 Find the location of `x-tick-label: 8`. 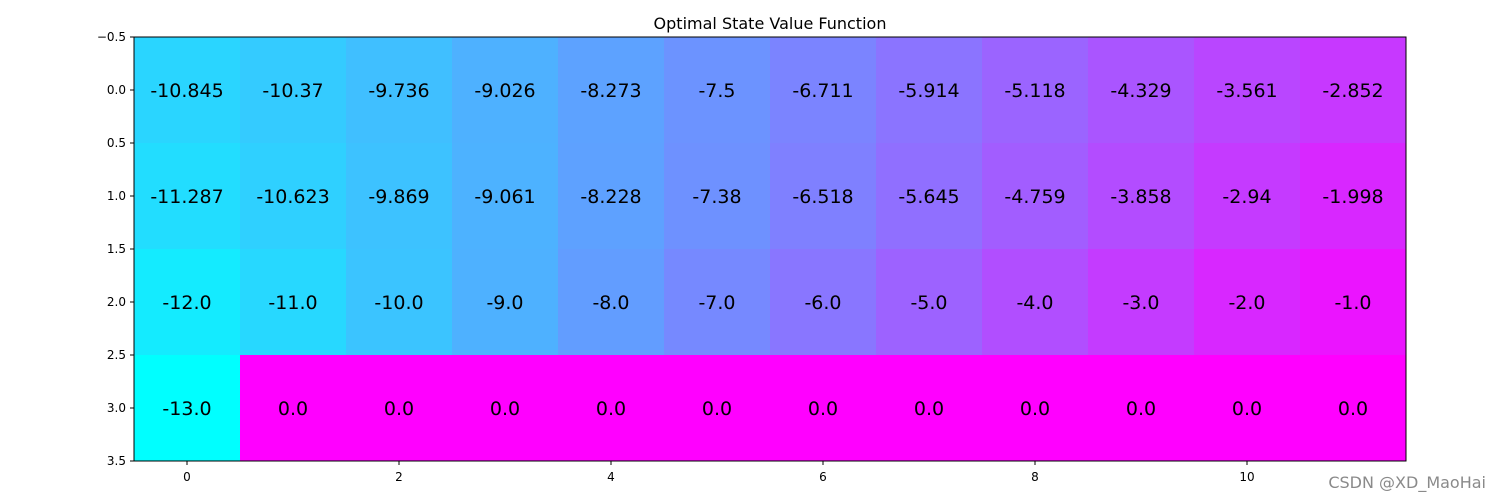

x-tick-label: 8 is located at coordinates (1035, 477).